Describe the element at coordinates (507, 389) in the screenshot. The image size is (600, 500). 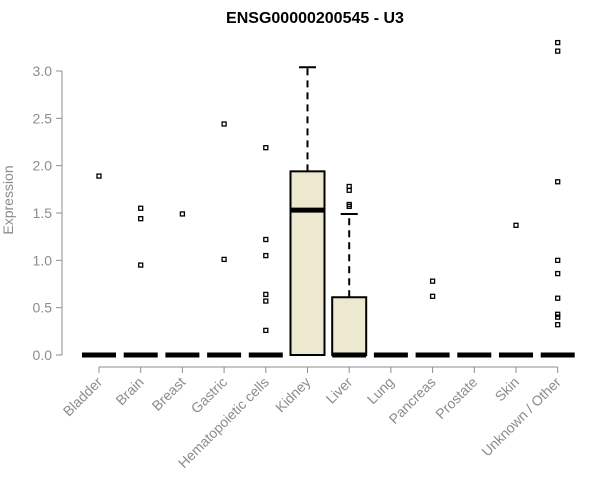
I see `x-tick-label: Skin` at that location.